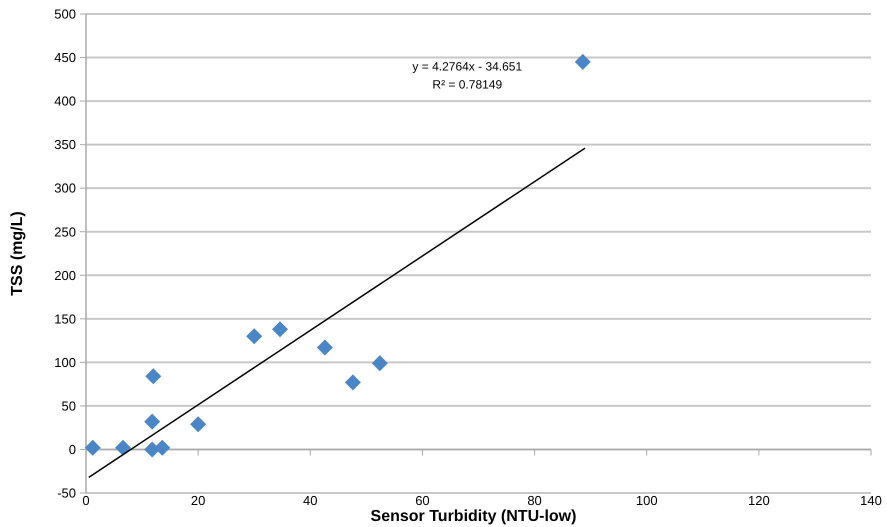 The width and height of the screenshot is (887, 527). What do you see at coordinates (467, 67) in the screenshot?
I see `annotation: y = 4.2764x - 34.651` at bounding box center [467, 67].